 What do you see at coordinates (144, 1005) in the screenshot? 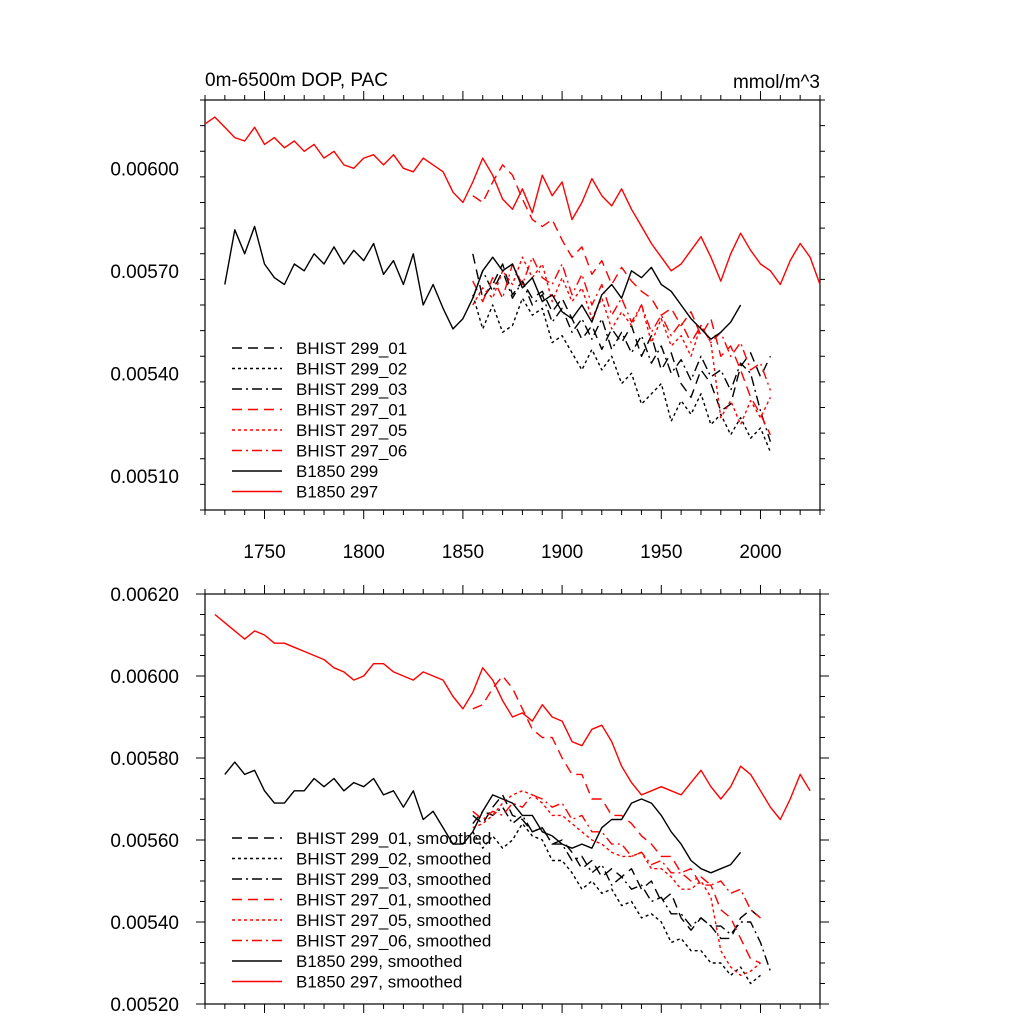
I see `y-tick-label: 0.00520` at bounding box center [144, 1005].